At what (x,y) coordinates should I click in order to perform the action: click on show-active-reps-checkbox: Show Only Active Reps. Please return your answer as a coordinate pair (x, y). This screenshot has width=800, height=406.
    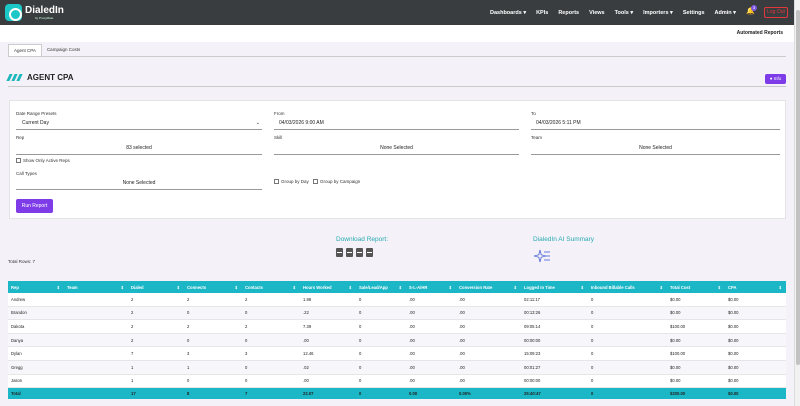
    Looking at the image, I should click on (43, 160).